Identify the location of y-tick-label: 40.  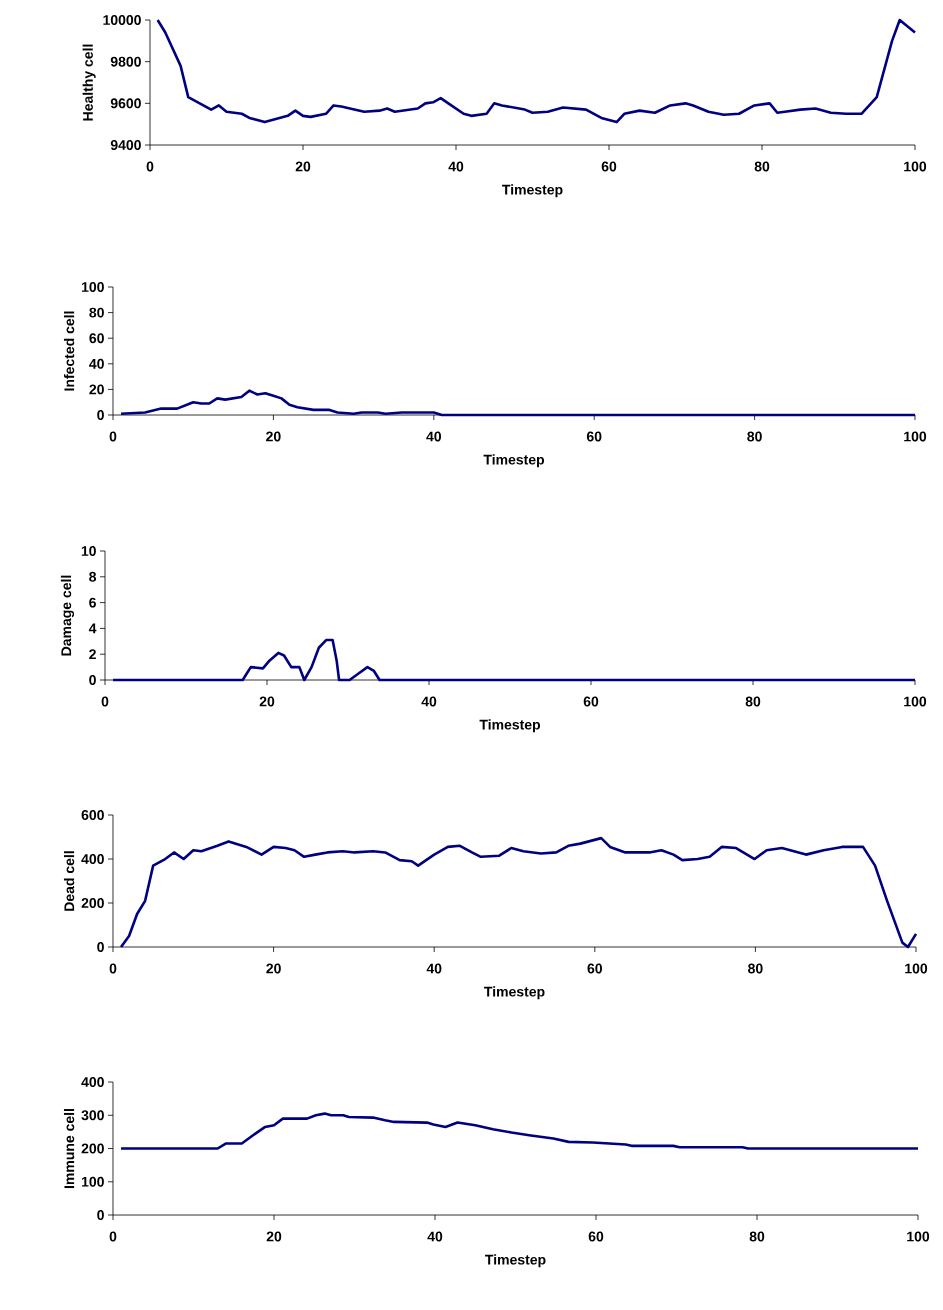
(96, 363).